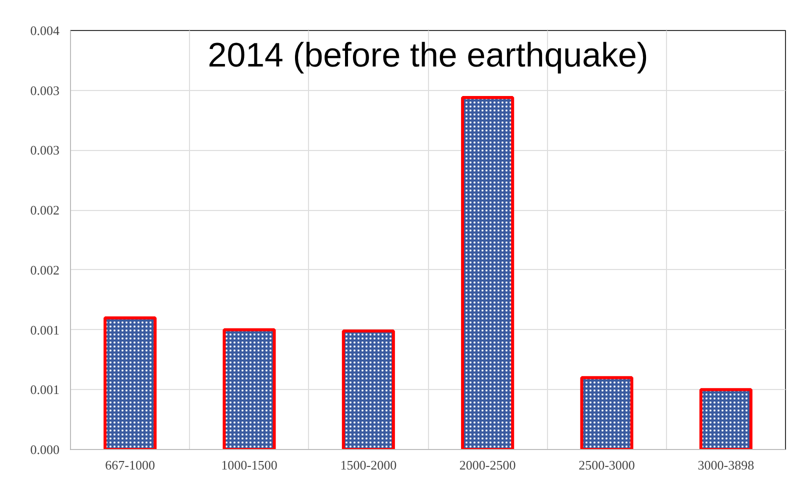 The width and height of the screenshot is (797, 477). Describe the element at coordinates (368, 465) in the screenshot. I see `x-tick-label: 1500-2000` at that location.